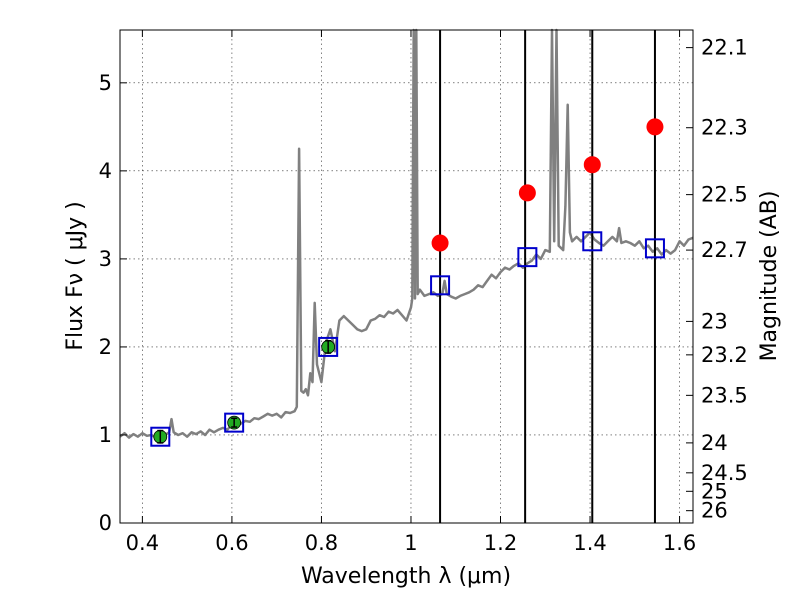  I want to click on y2-tick-label-10: 26, so click(714, 511).